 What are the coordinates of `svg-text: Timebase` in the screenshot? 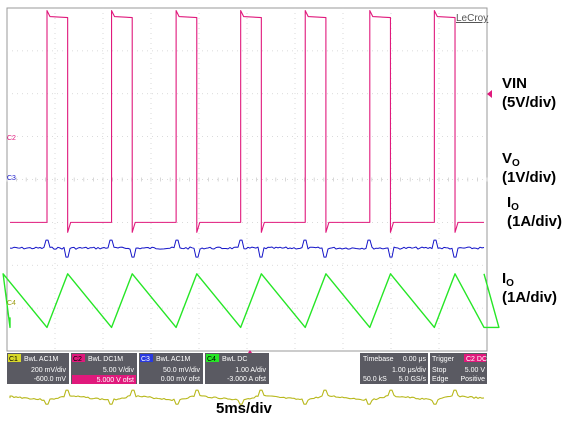 It's located at (378, 359).